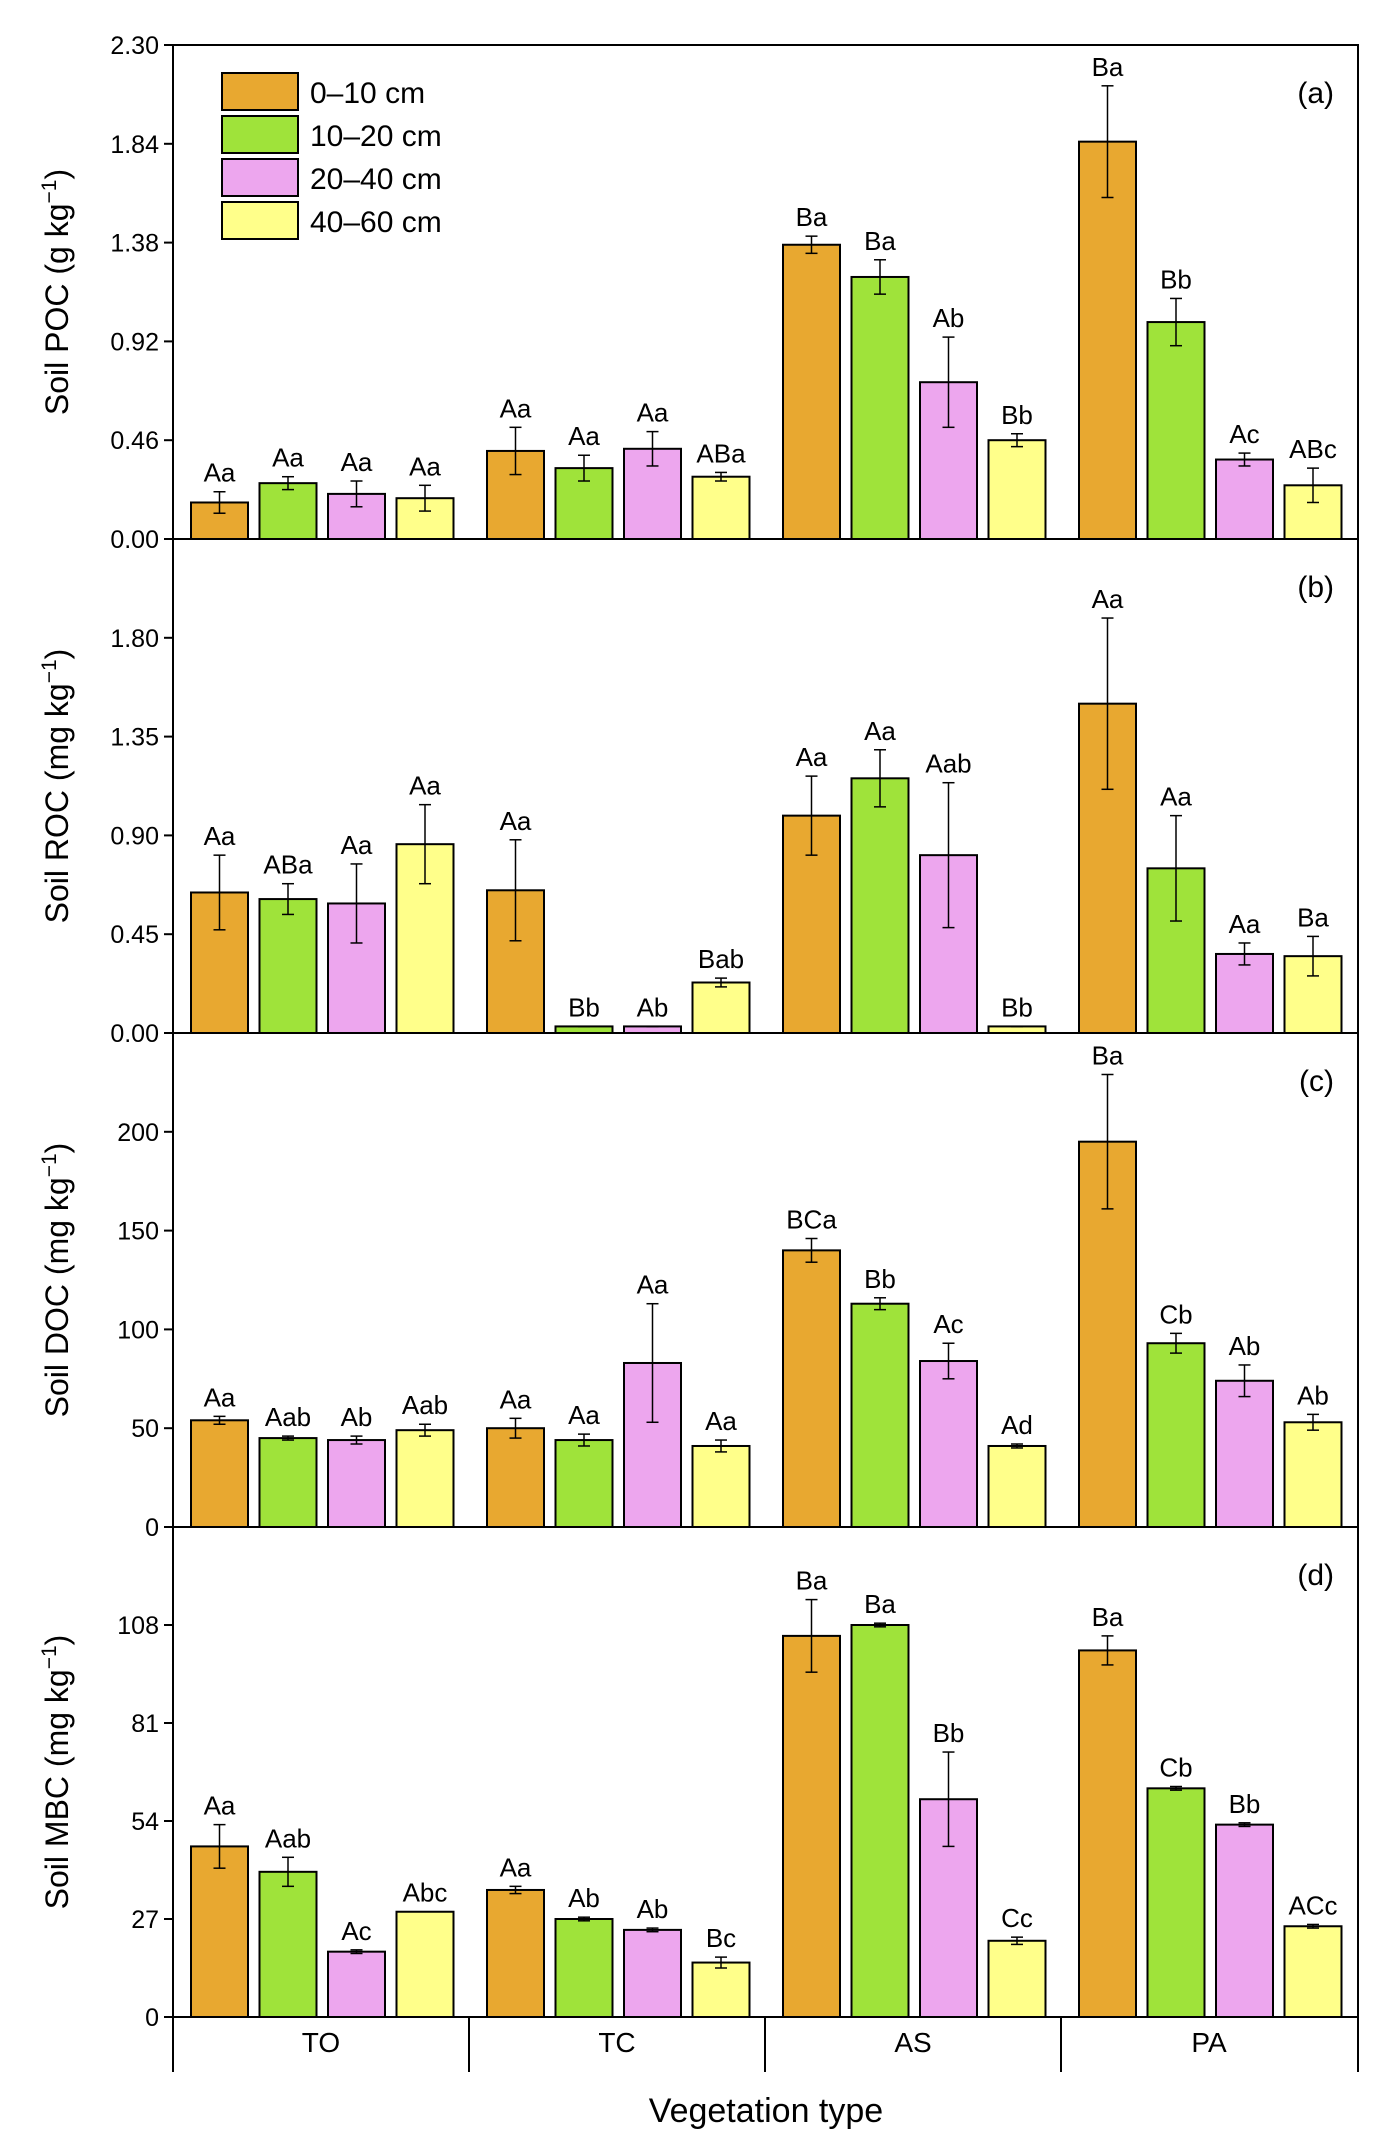  What do you see at coordinates (912, 2042) in the screenshot?
I see `x-category-label: AS` at bounding box center [912, 2042].